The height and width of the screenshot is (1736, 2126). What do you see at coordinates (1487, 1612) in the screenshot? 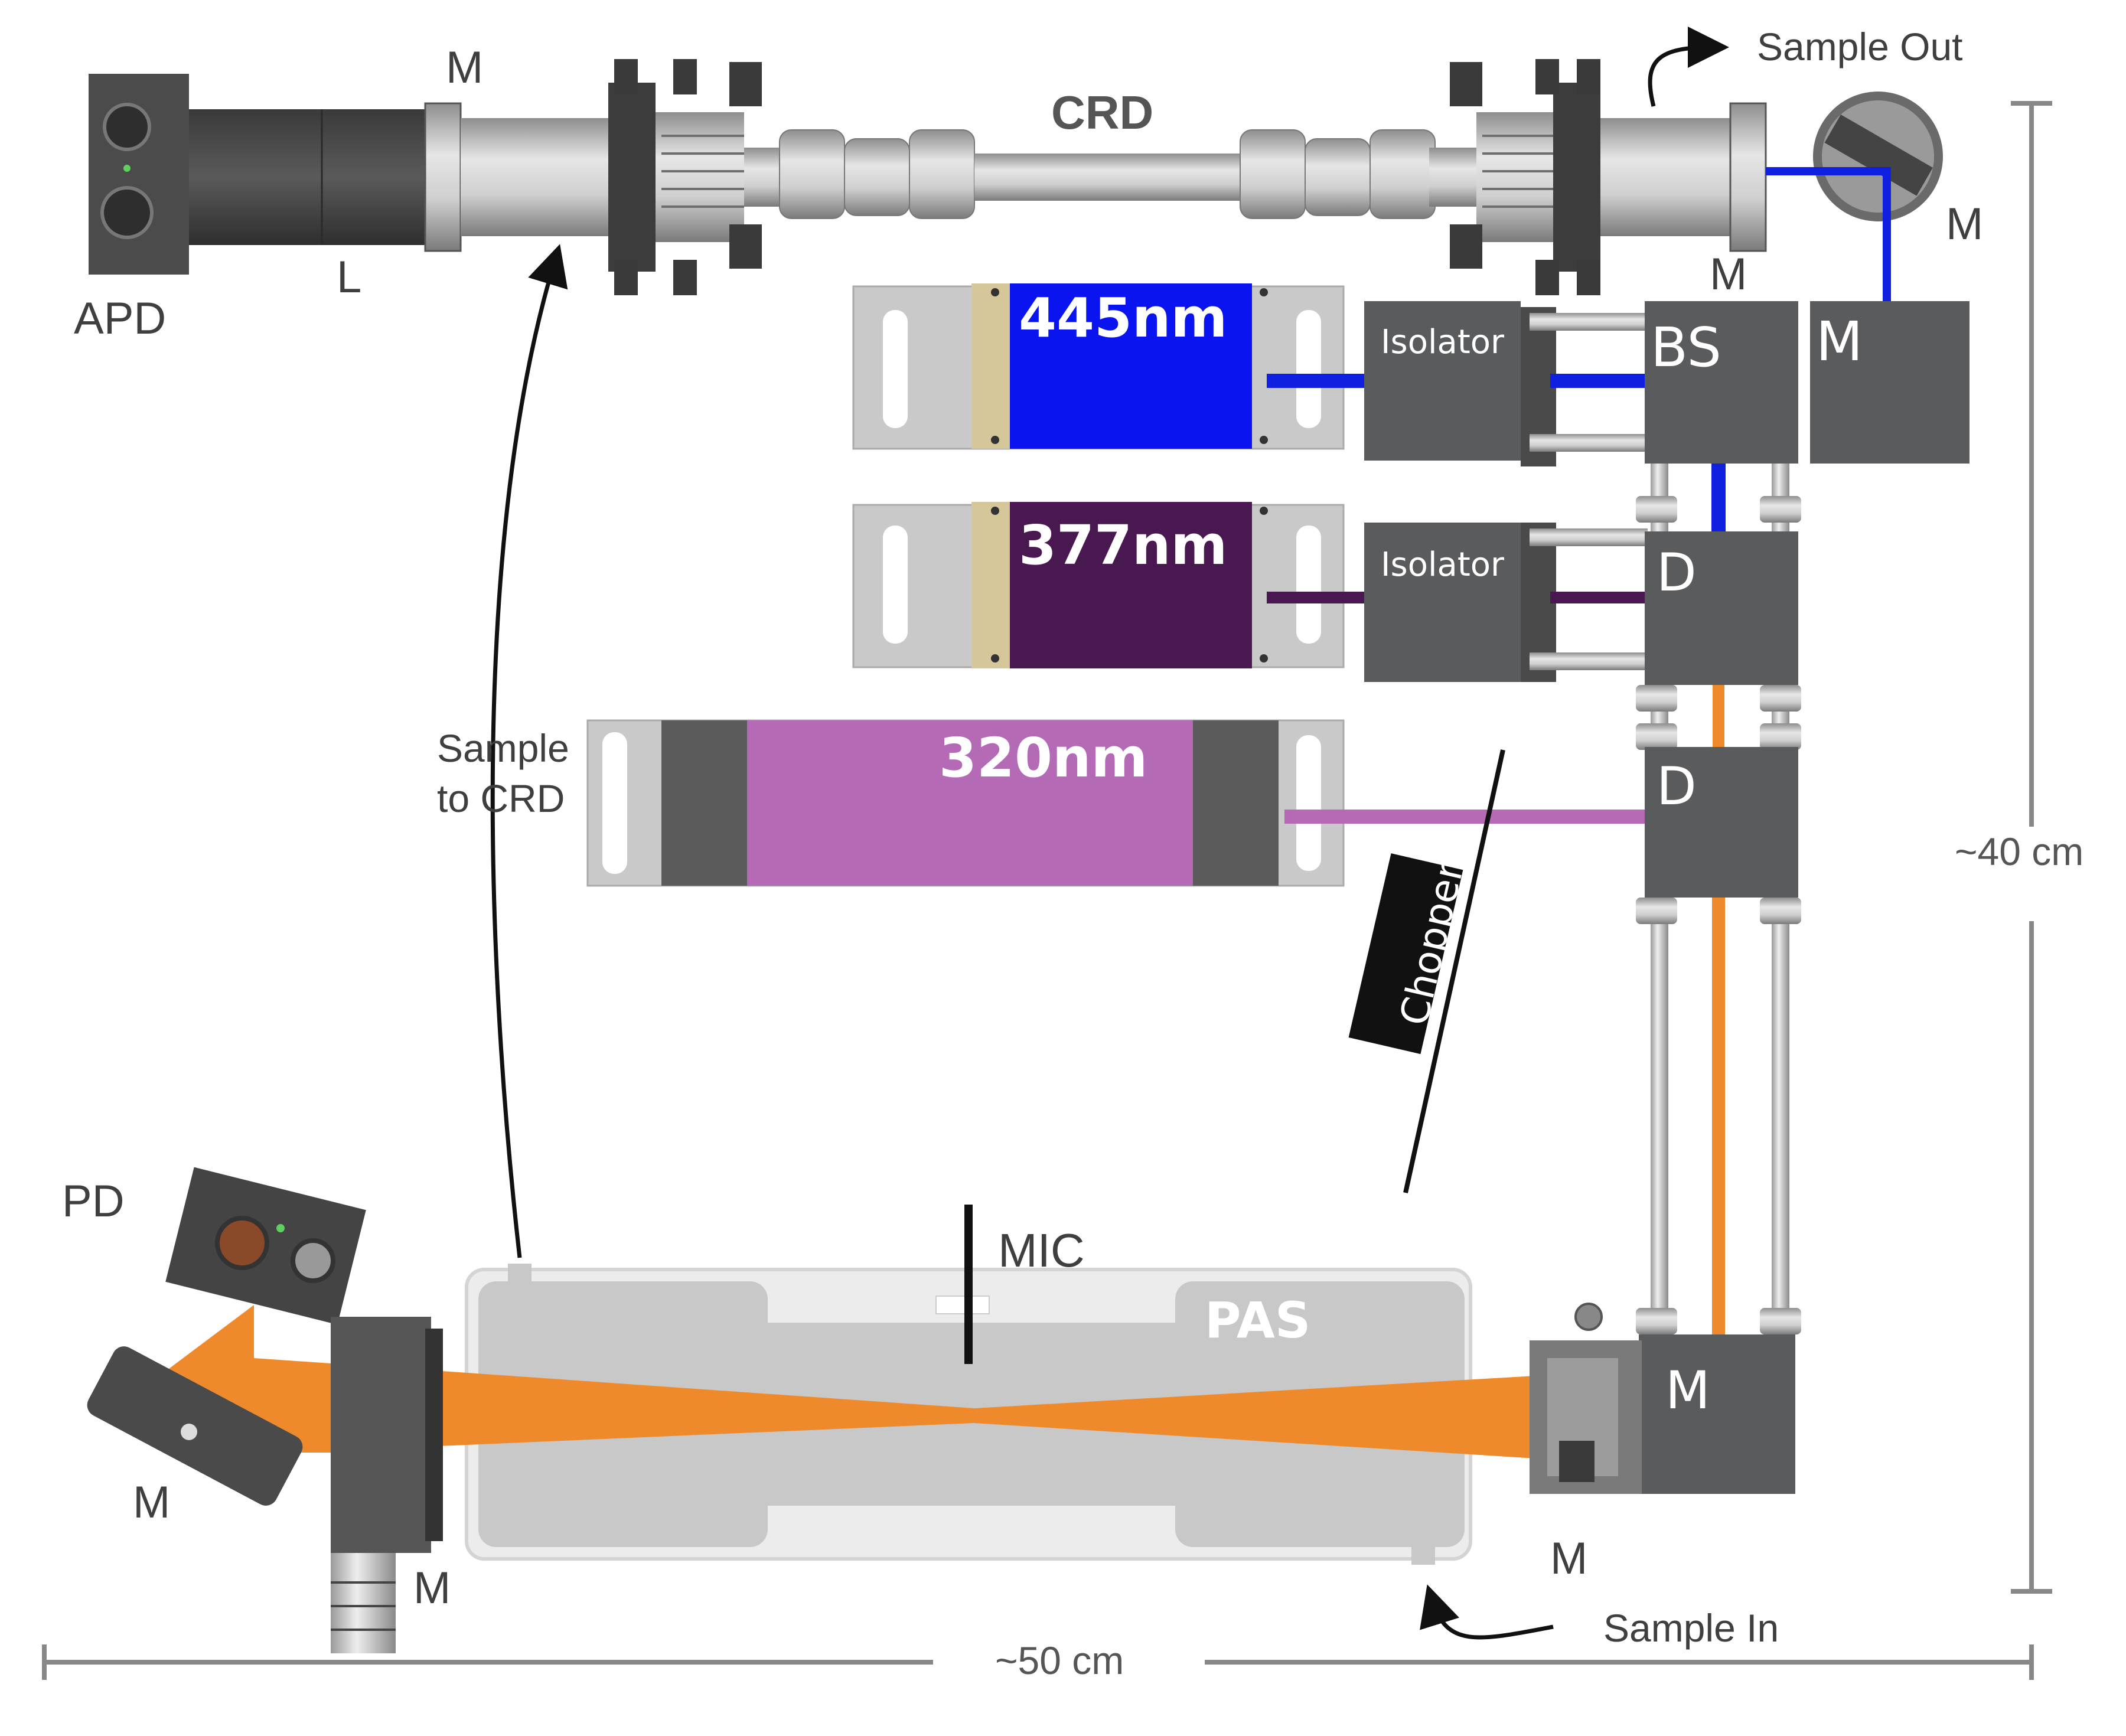
I see `sample-in-arrow` at bounding box center [1487, 1612].